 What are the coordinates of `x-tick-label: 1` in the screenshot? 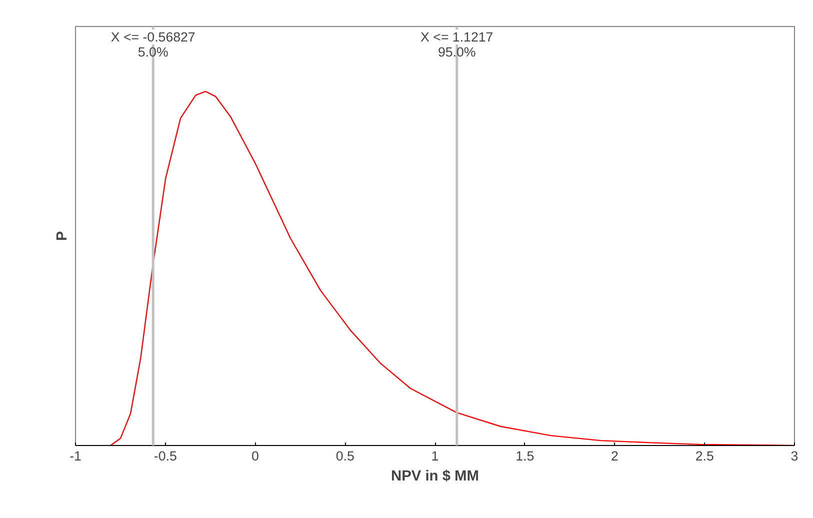 It's located at (435, 456).